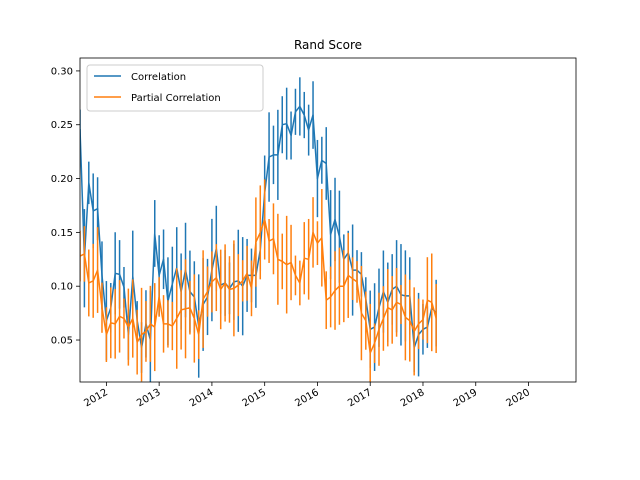 The width and height of the screenshot is (640, 480). What do you see at coordinates (62, 125) in the screenshot?
I see `y-tick-label: 0.25` at bounding box center [62, 125].